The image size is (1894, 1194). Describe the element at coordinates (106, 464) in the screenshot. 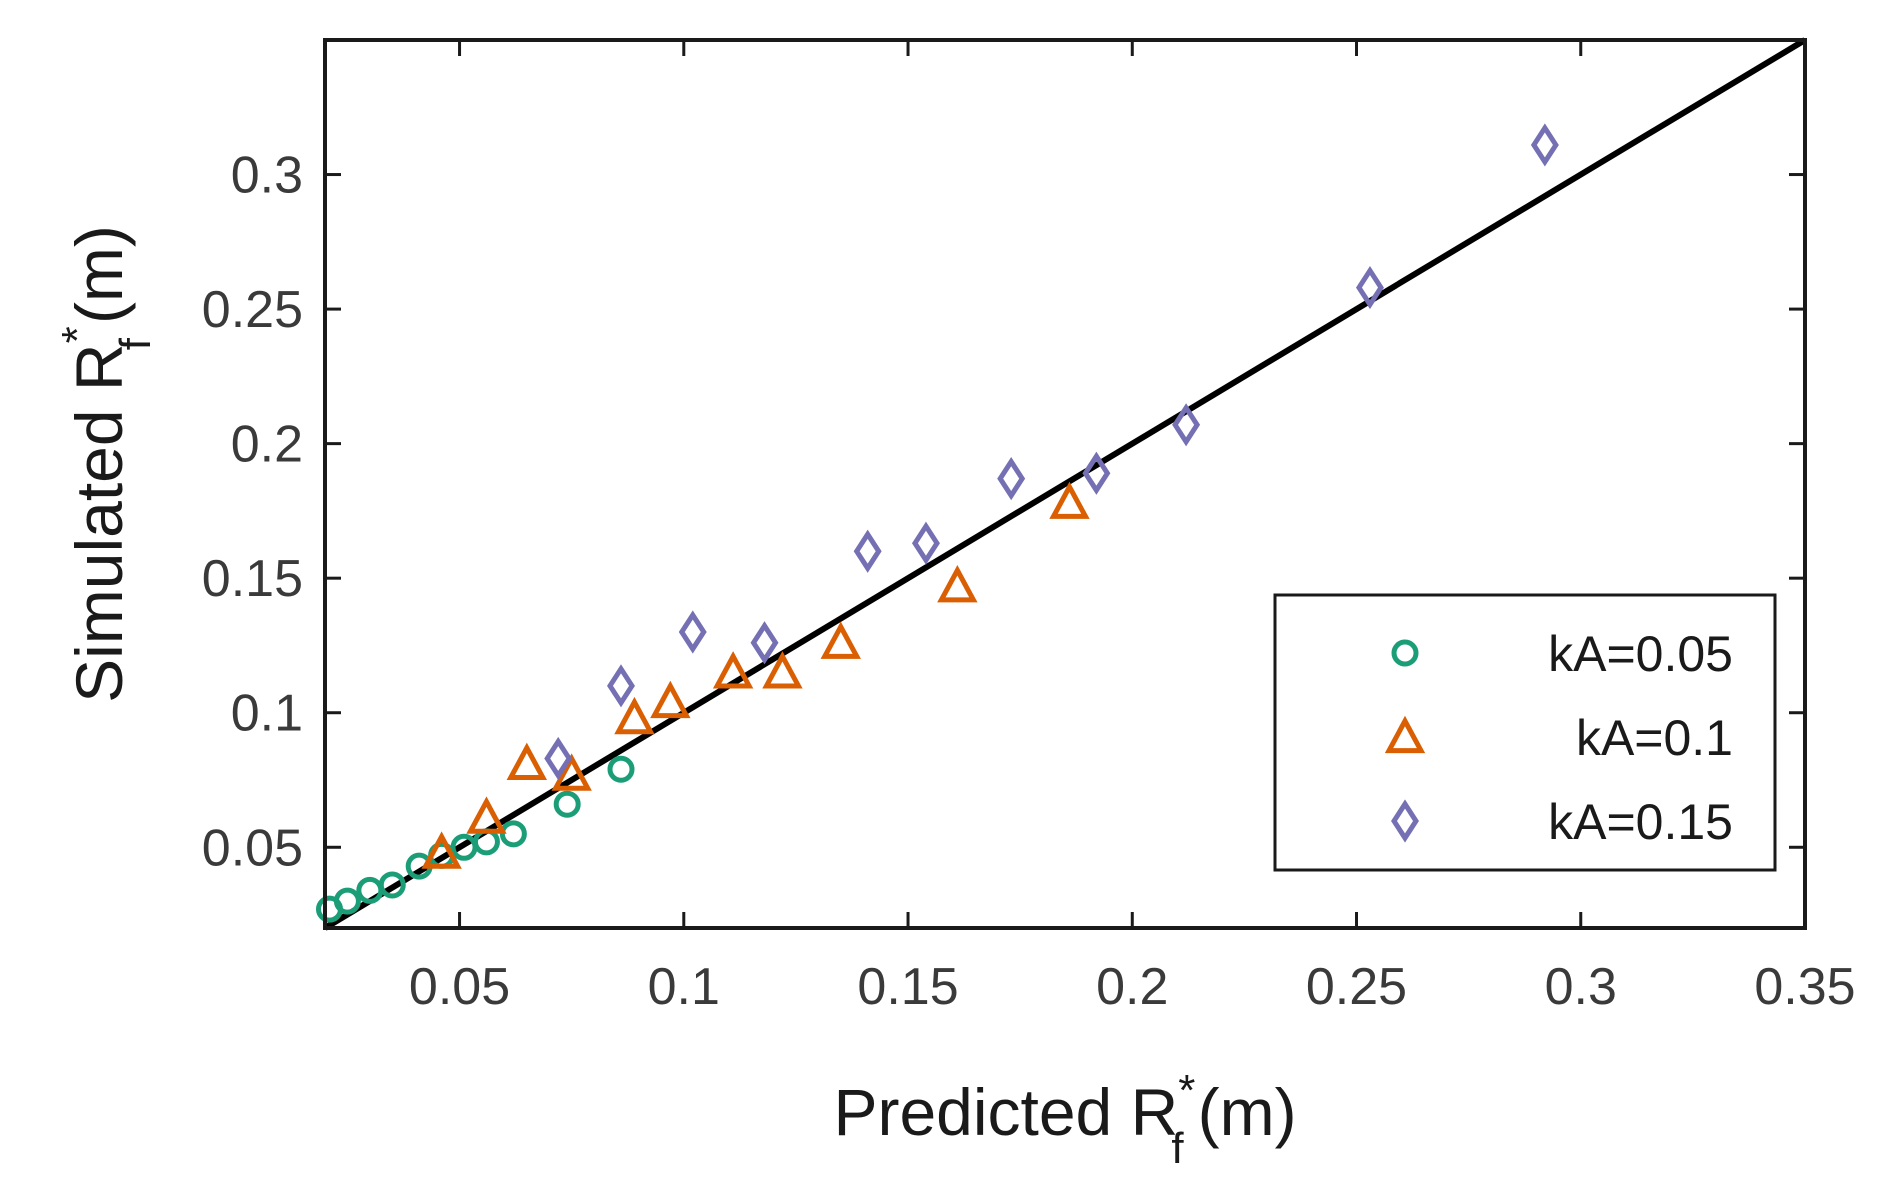

I see `y-axis-title: Simulated R*f(m)` at that location.